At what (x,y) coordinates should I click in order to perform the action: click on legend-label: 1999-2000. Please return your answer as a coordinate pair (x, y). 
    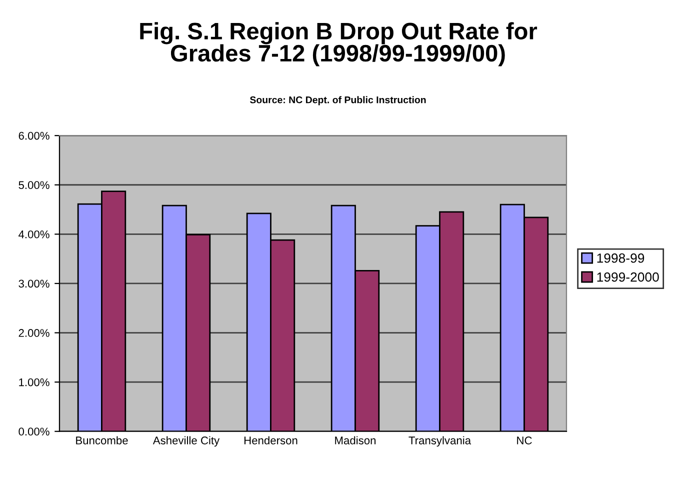
    Looking at the image, I should click on (628, 277).